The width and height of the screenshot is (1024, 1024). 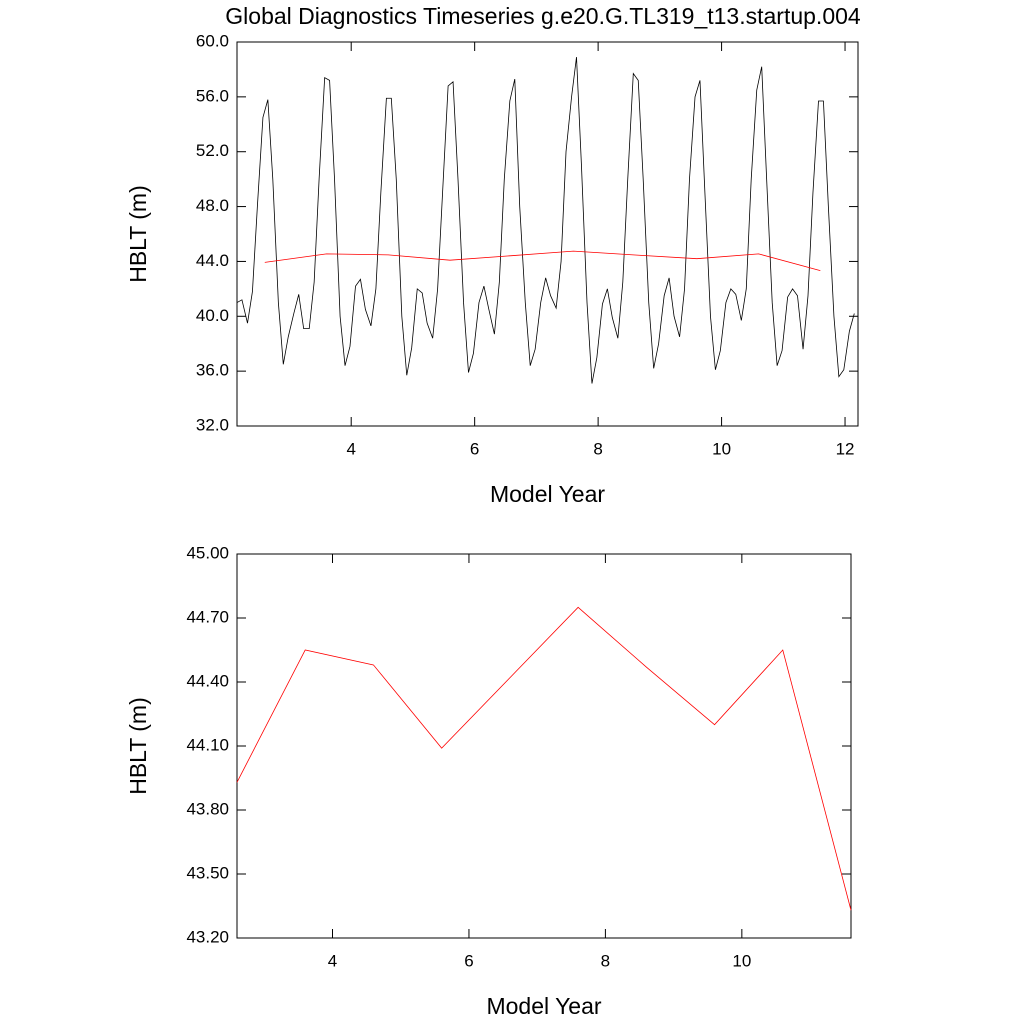 I want to click on y-tick-label: 44.0, so click(x=212, y=260).